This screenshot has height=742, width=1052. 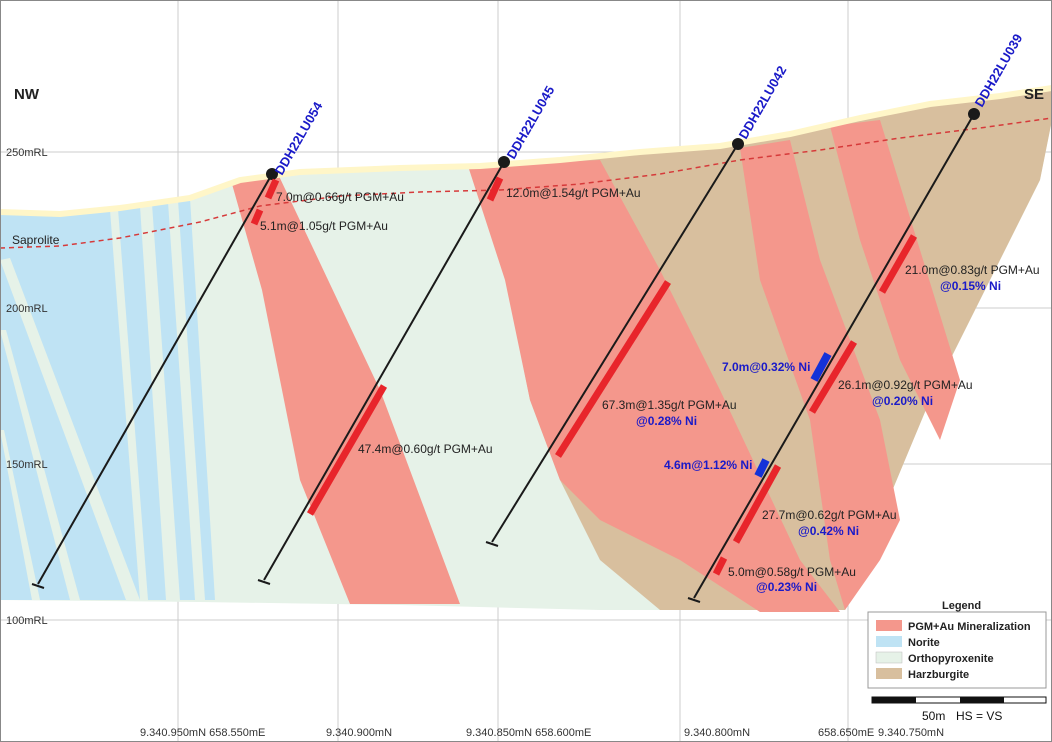 What do you see at coordinates (257, 217) in the screenshot?
I see `intercept-054-b` at bounding box center [257, 217].